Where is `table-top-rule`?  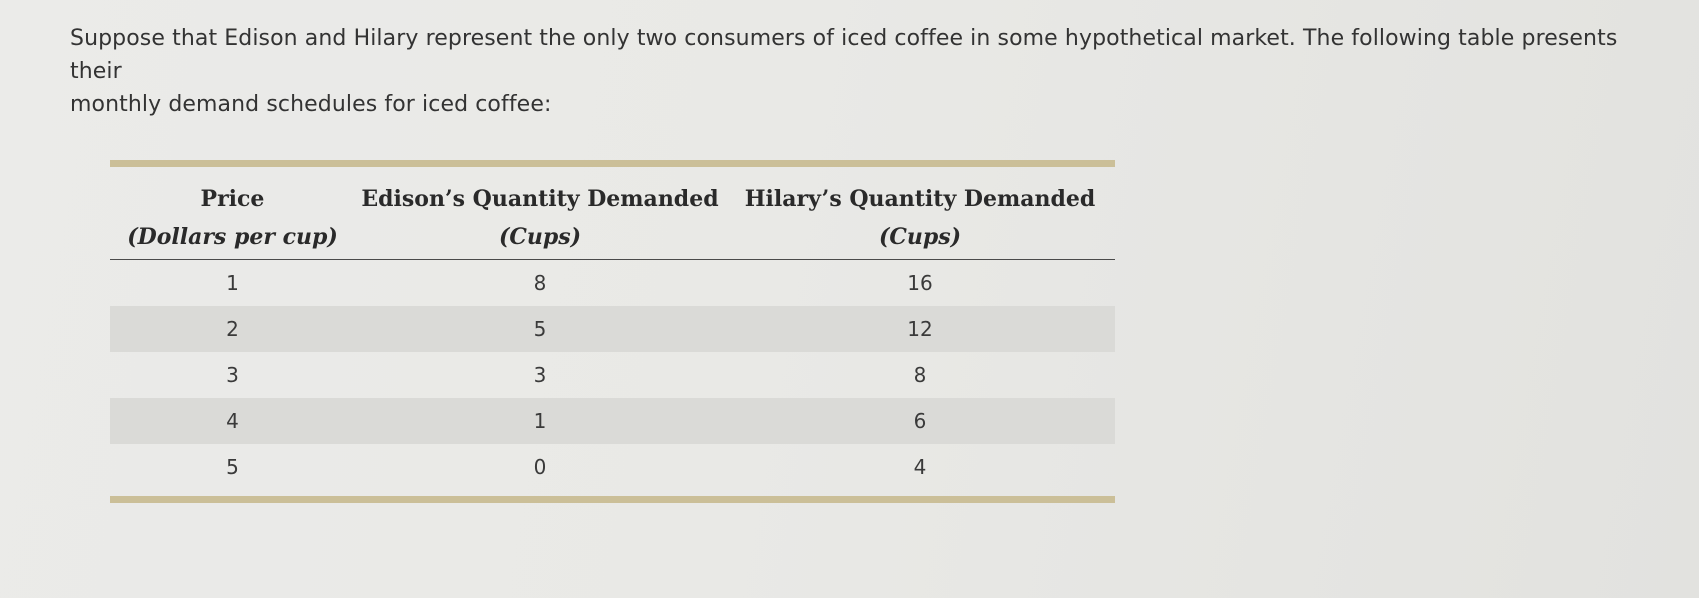 table-top-rule is located at coordinates (612, 163).